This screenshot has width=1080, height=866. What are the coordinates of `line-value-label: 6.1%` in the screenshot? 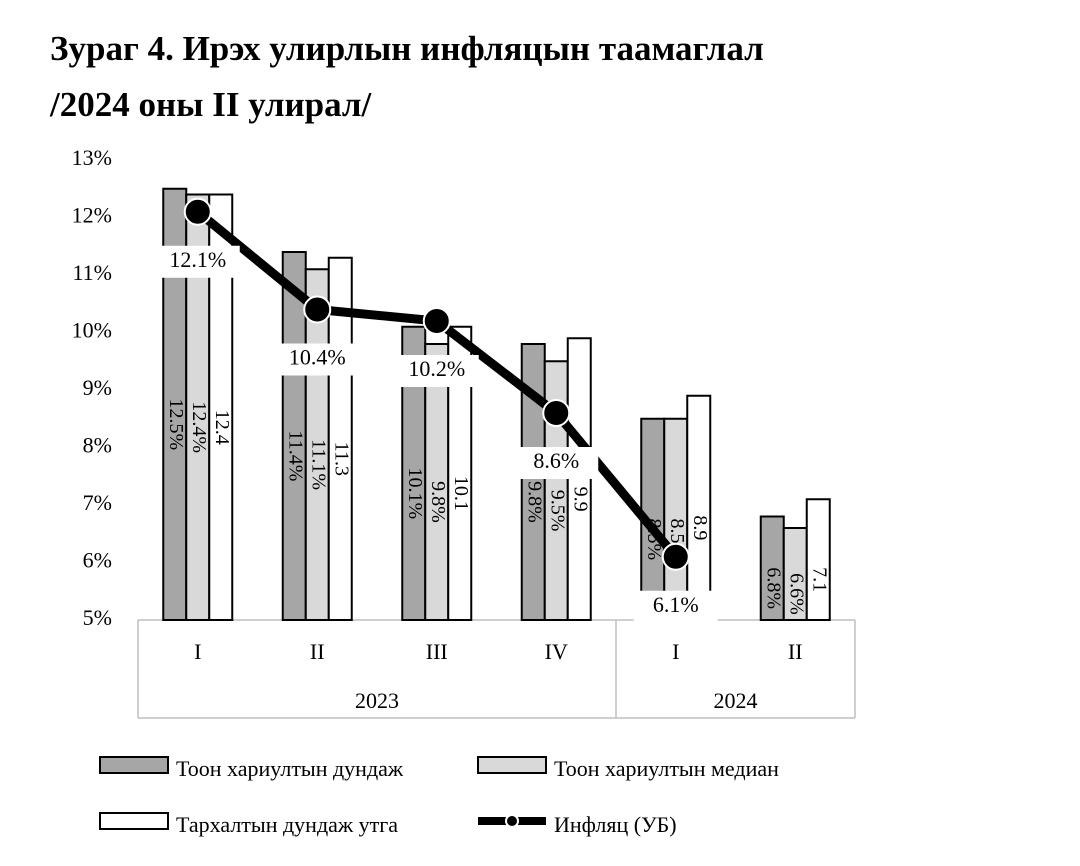 It's located at (676, 604).